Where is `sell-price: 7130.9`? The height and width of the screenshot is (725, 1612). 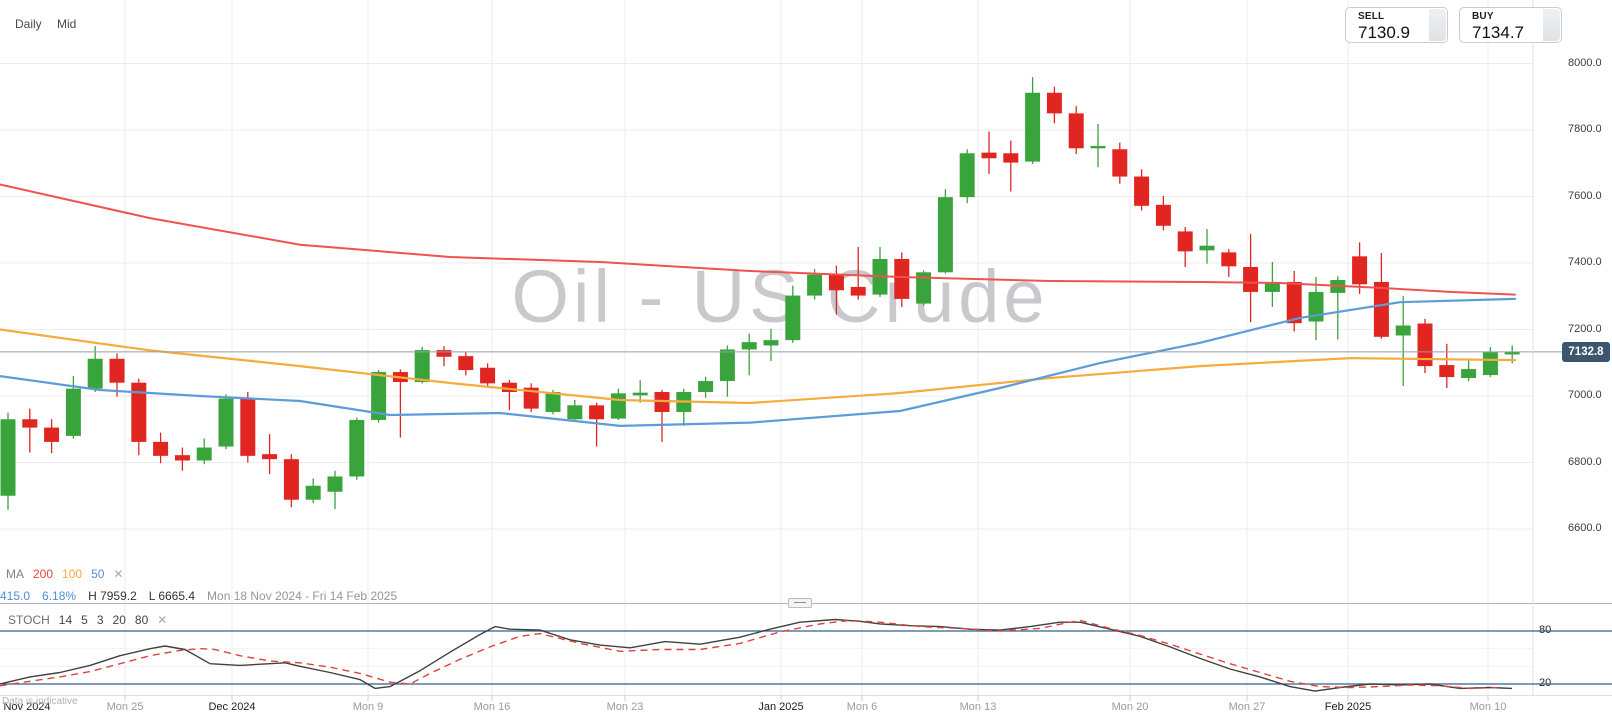
sell-price: 7130.9 is located at coordinates (1384, 32).